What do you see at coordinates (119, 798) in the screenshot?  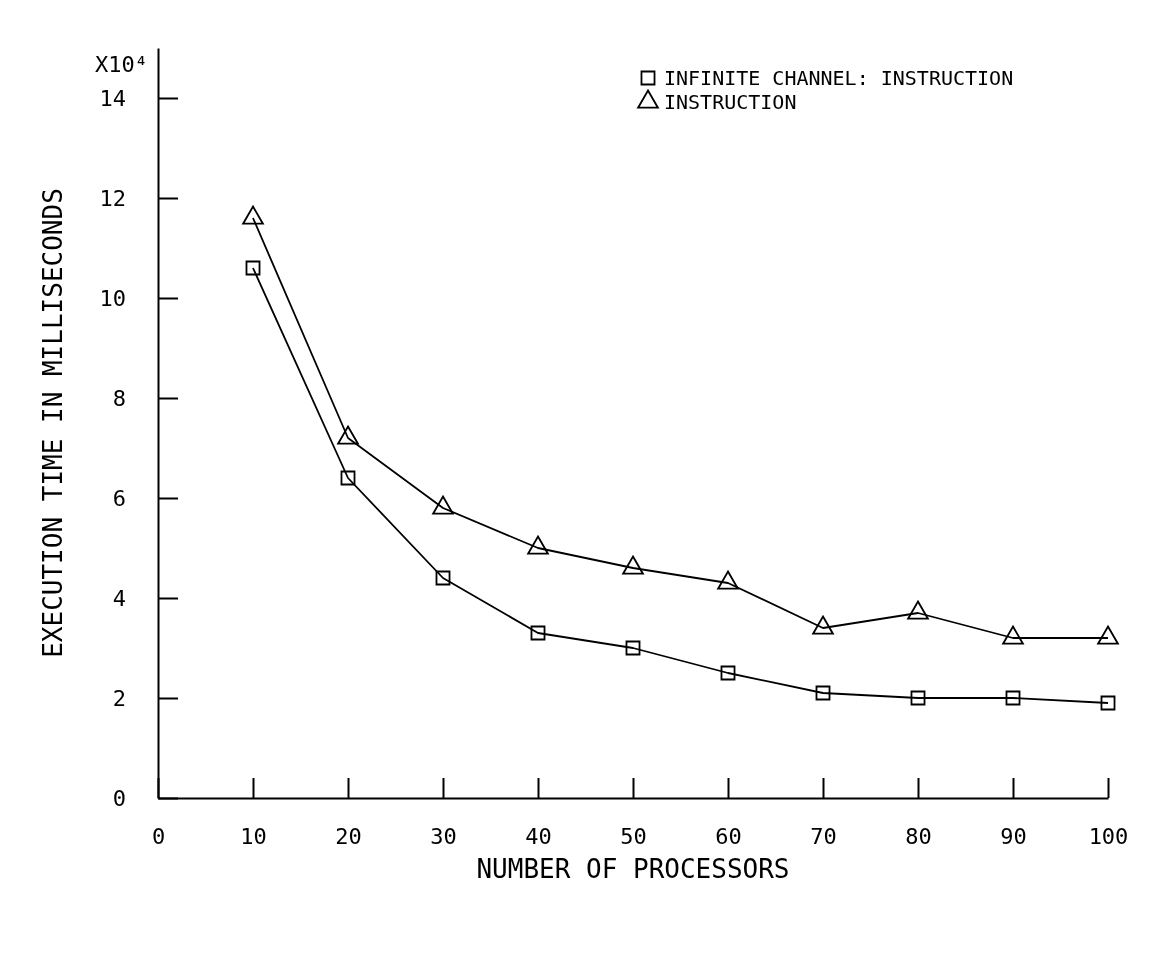 I see `y-tick-label: 0` at bounding box center [119, 798].